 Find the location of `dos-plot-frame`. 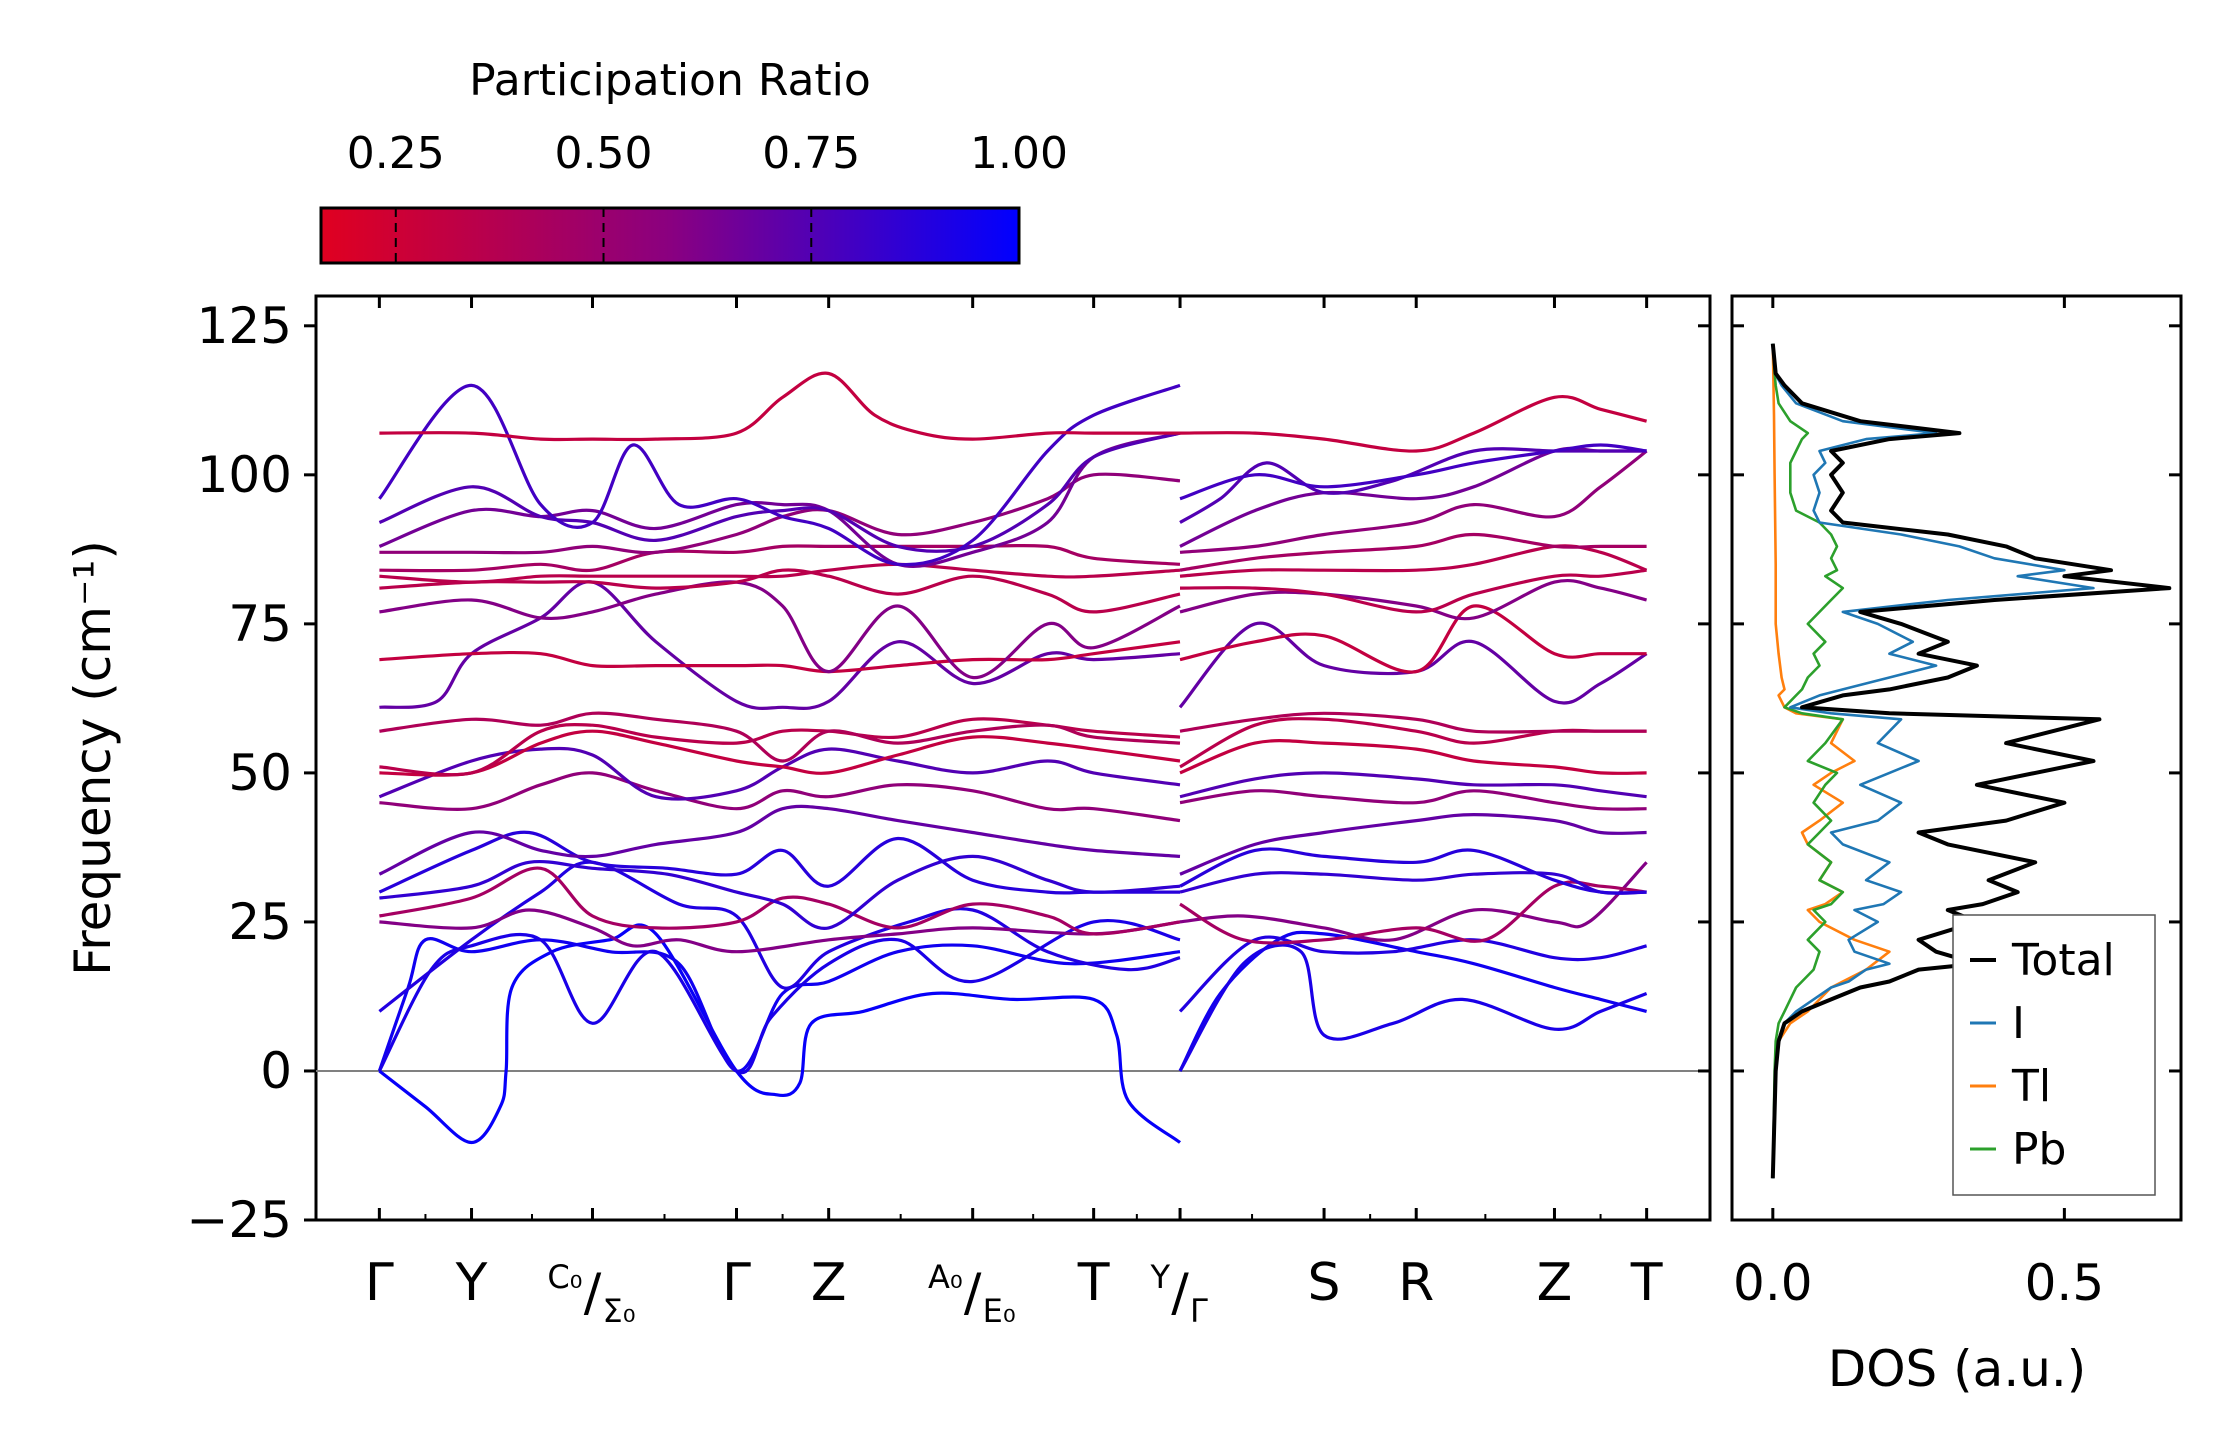

dos-plot-frame is located at coordinates (1956, 758).